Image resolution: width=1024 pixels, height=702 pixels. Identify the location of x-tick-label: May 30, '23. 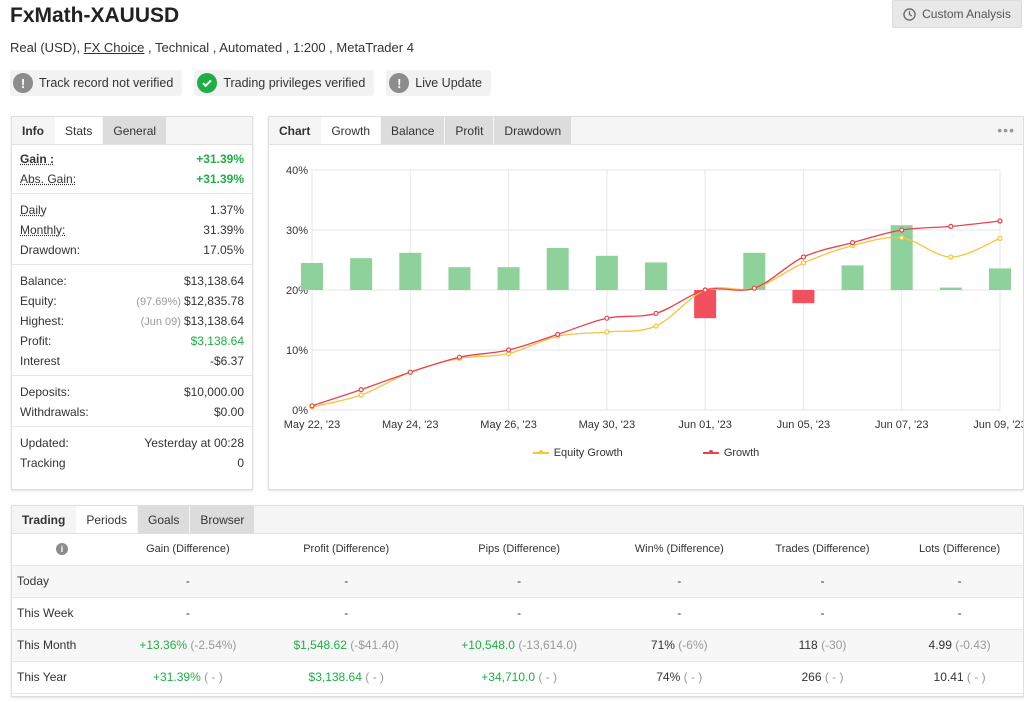
(607, 425).